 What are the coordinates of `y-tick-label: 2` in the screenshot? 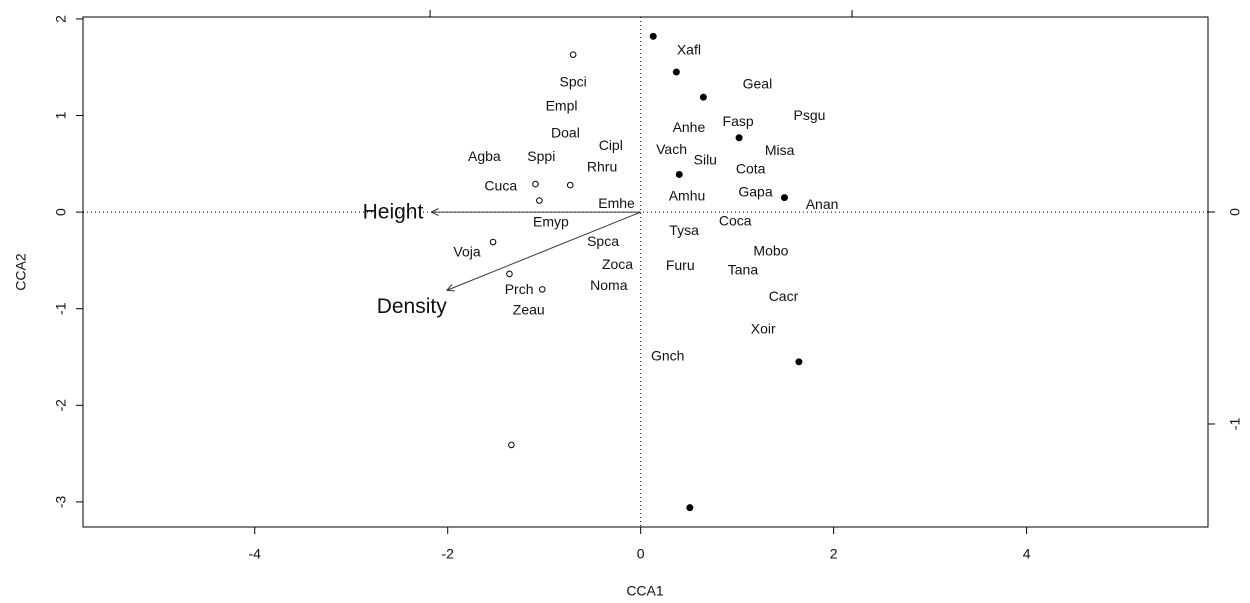 It's located at (61, 19).